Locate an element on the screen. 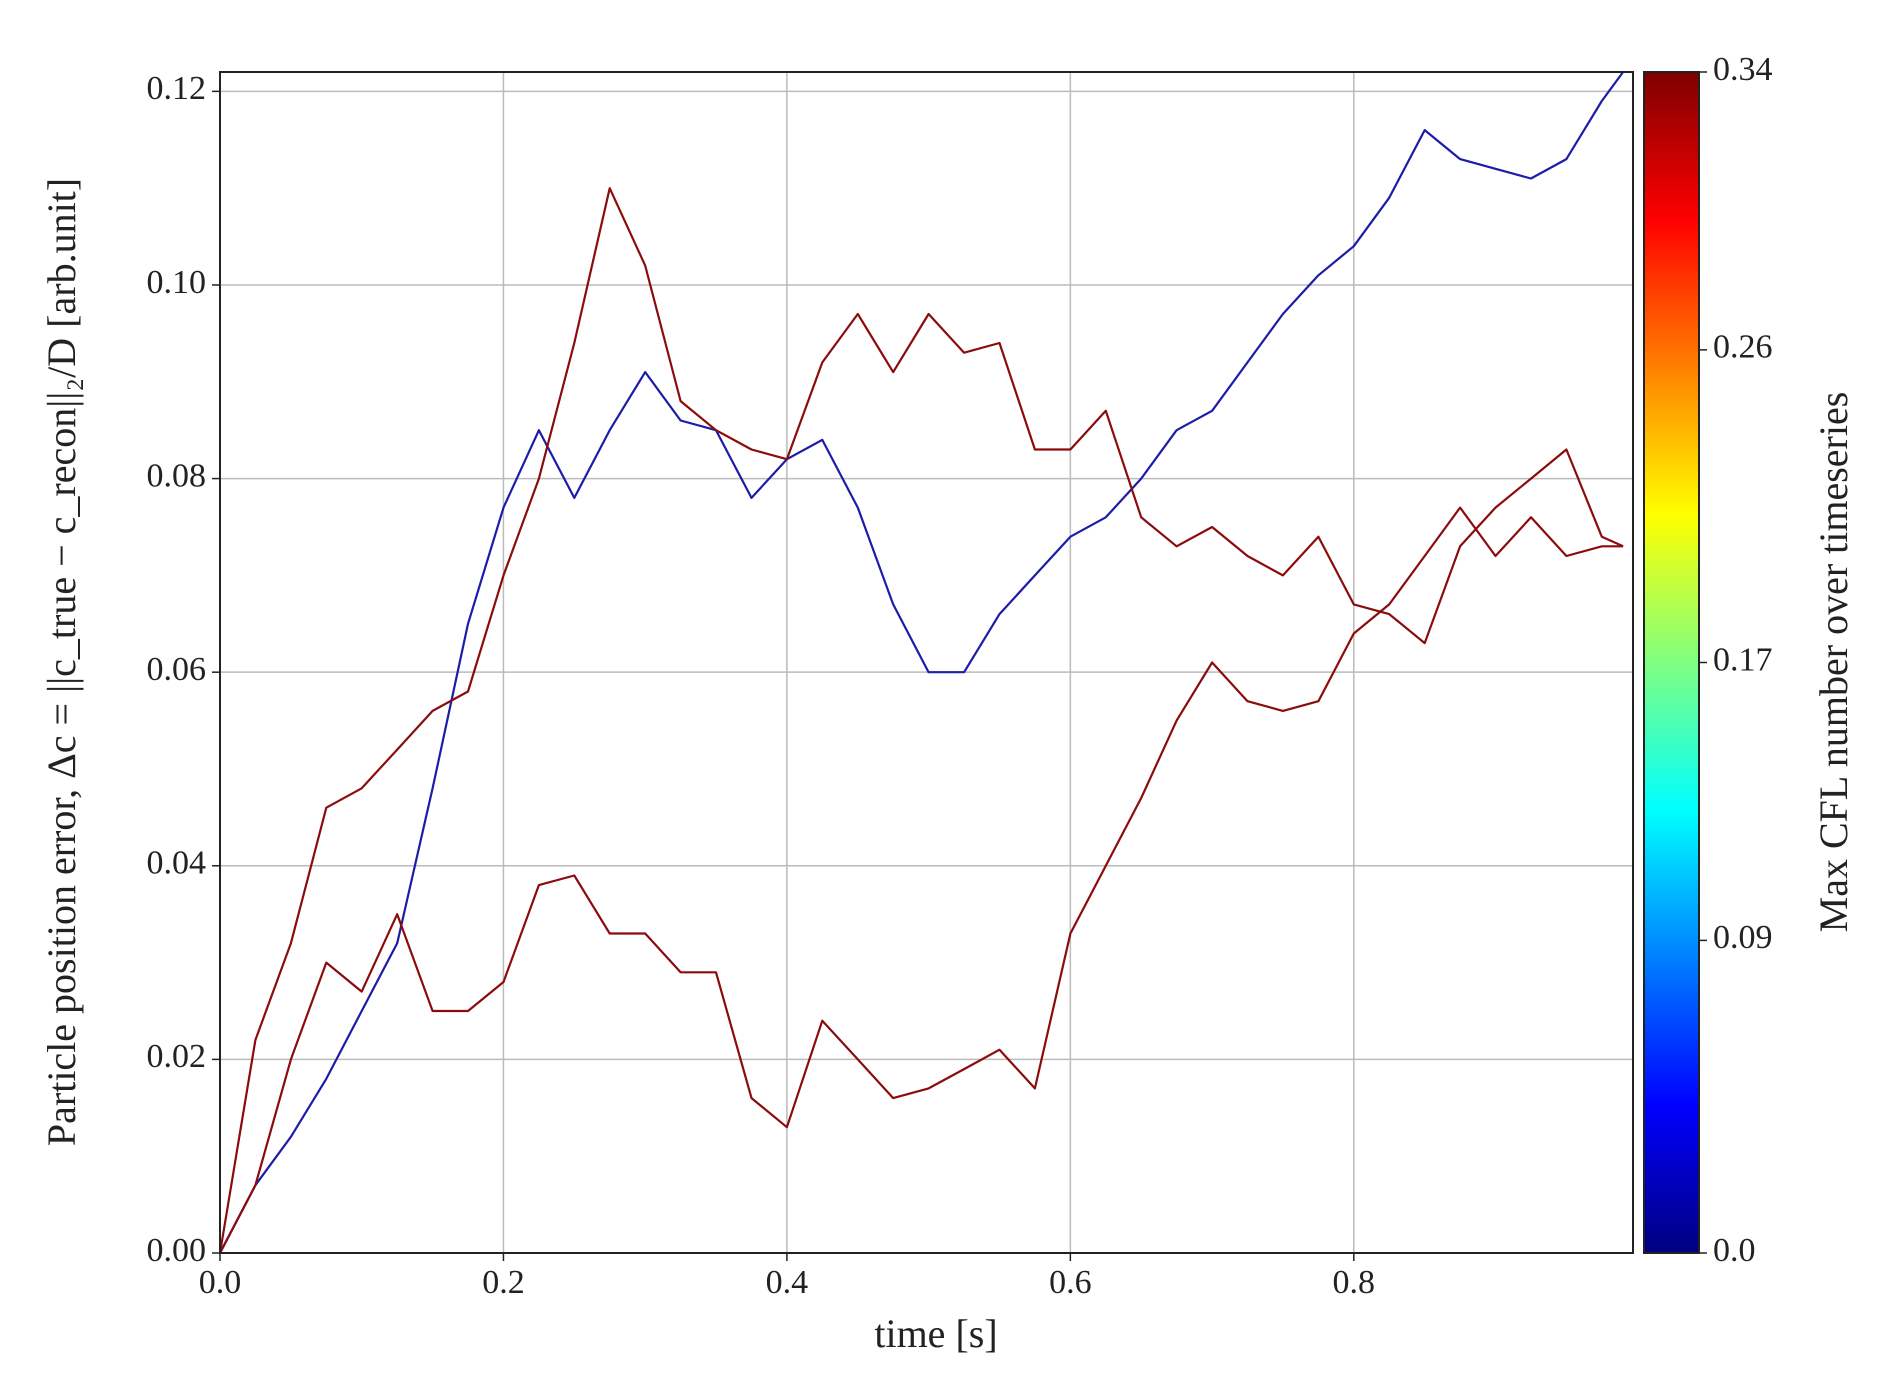  colorbar-tick-label: 0.09 is located at coordinates (1743, 937).